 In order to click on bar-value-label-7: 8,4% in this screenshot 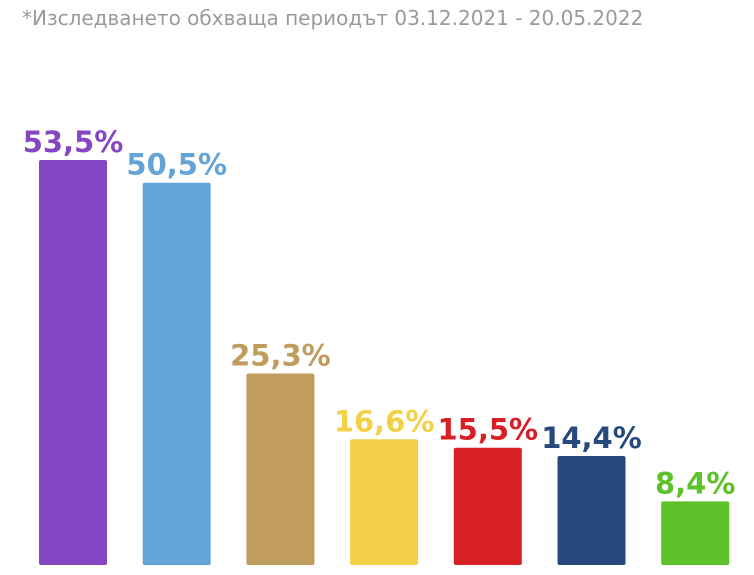, I will do `click(695, 483)`.